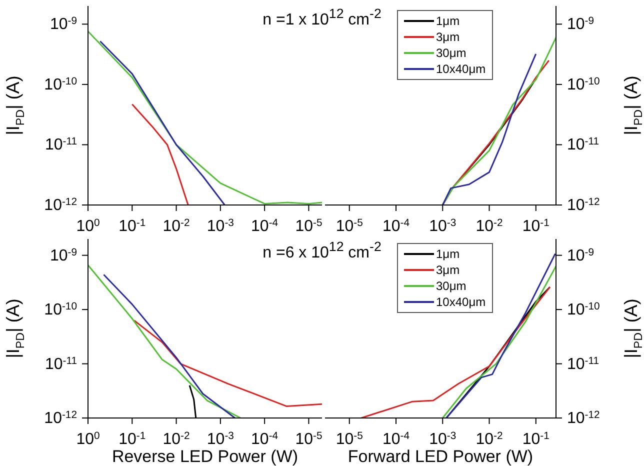  I want to click on annotation: n =6 x 10$^{12}$ cm$^{-2}$, so click(322, 250).